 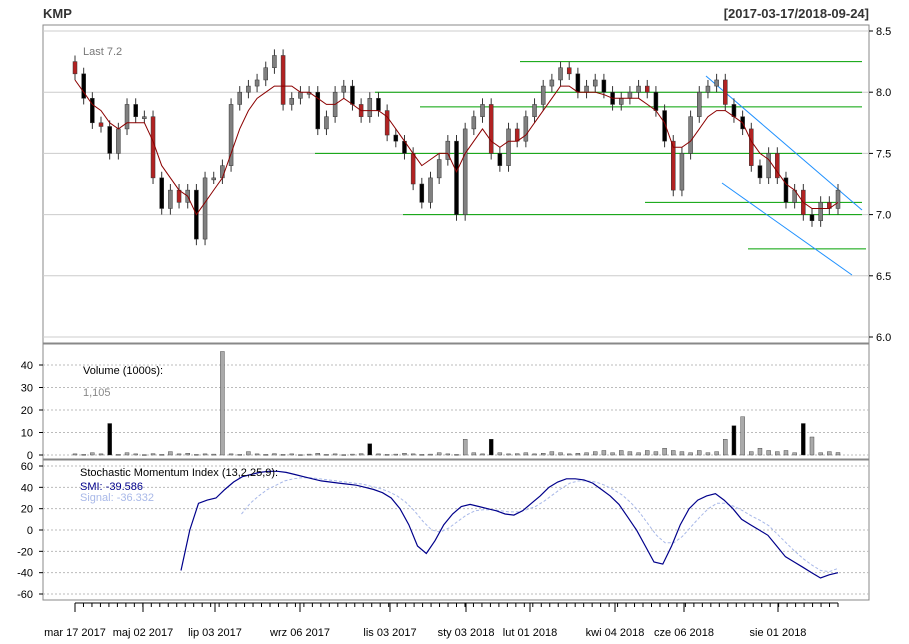 I want to click on volume-tick-label: 0, so click(x=30, y=456).